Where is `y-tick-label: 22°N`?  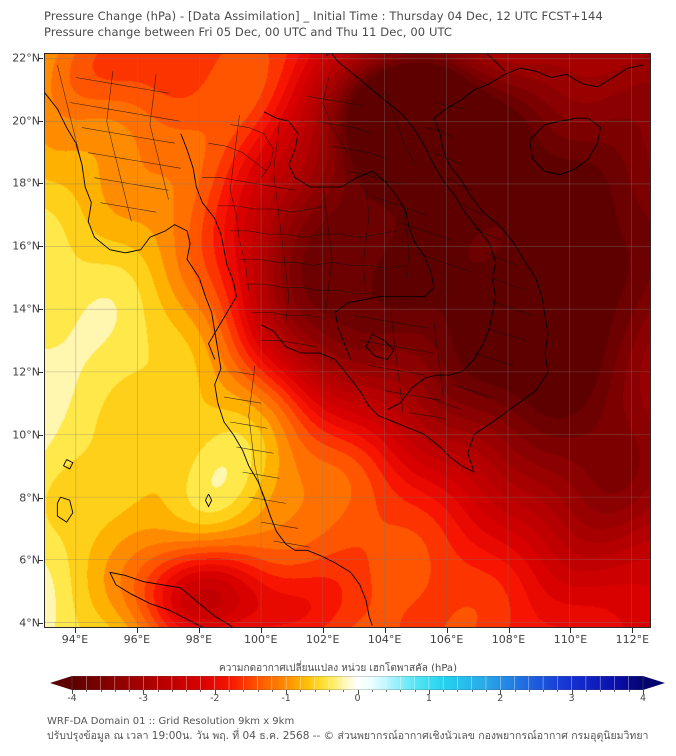 y-tick-label: 22°N is located at coordinates (26, 58).